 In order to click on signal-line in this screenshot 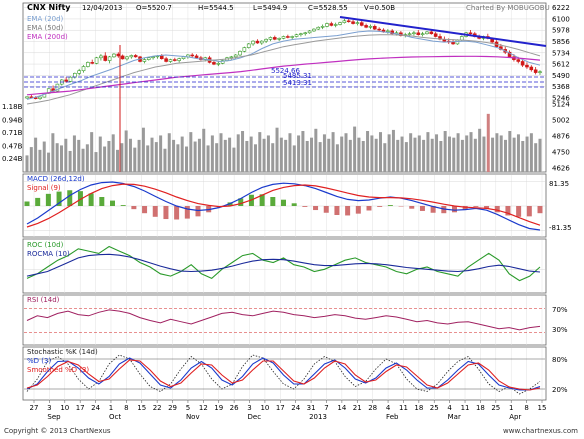, I will do `click(283, 205)`.